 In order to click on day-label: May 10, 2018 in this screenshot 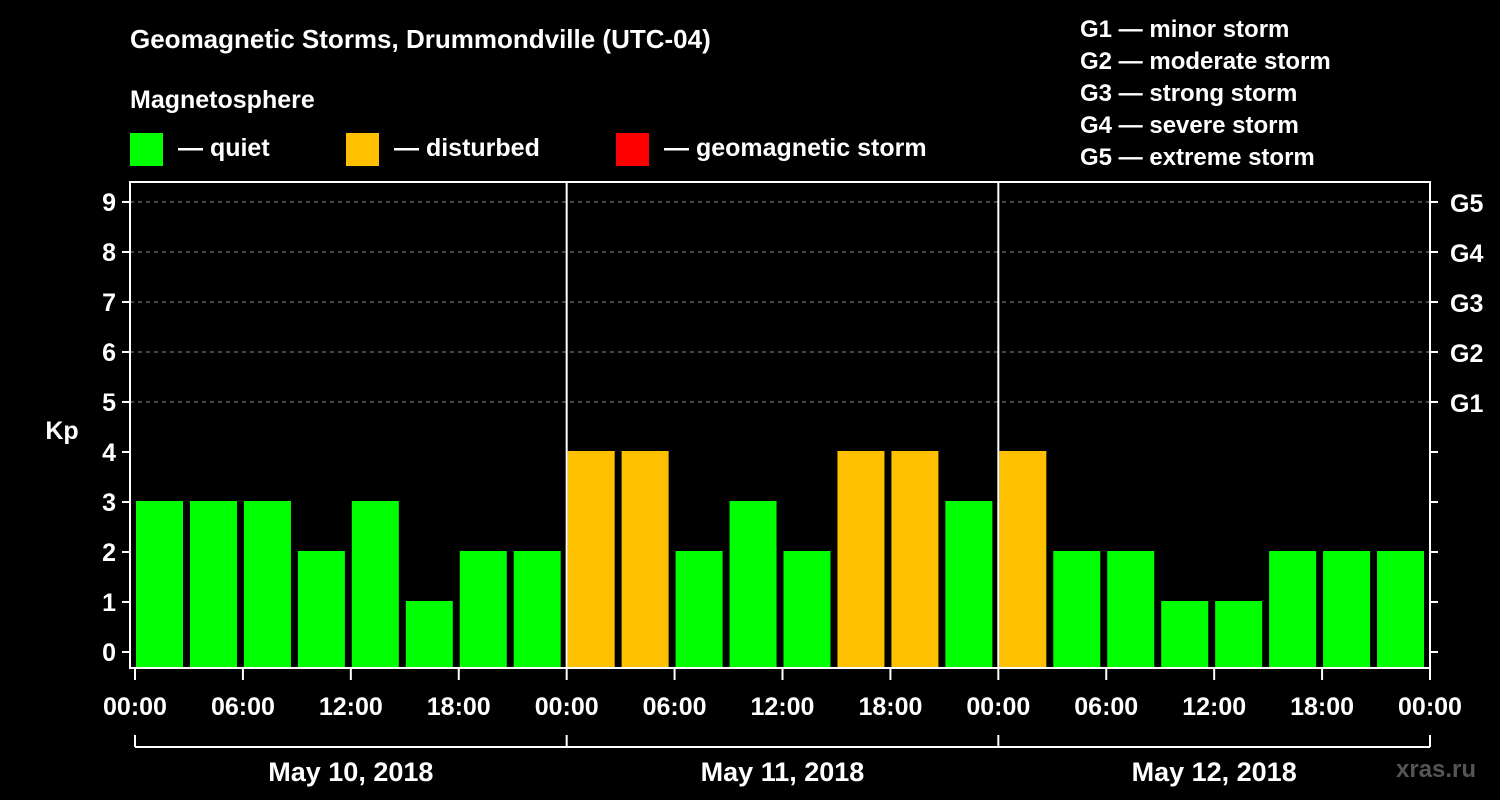, I will do `click(350, 772)`.